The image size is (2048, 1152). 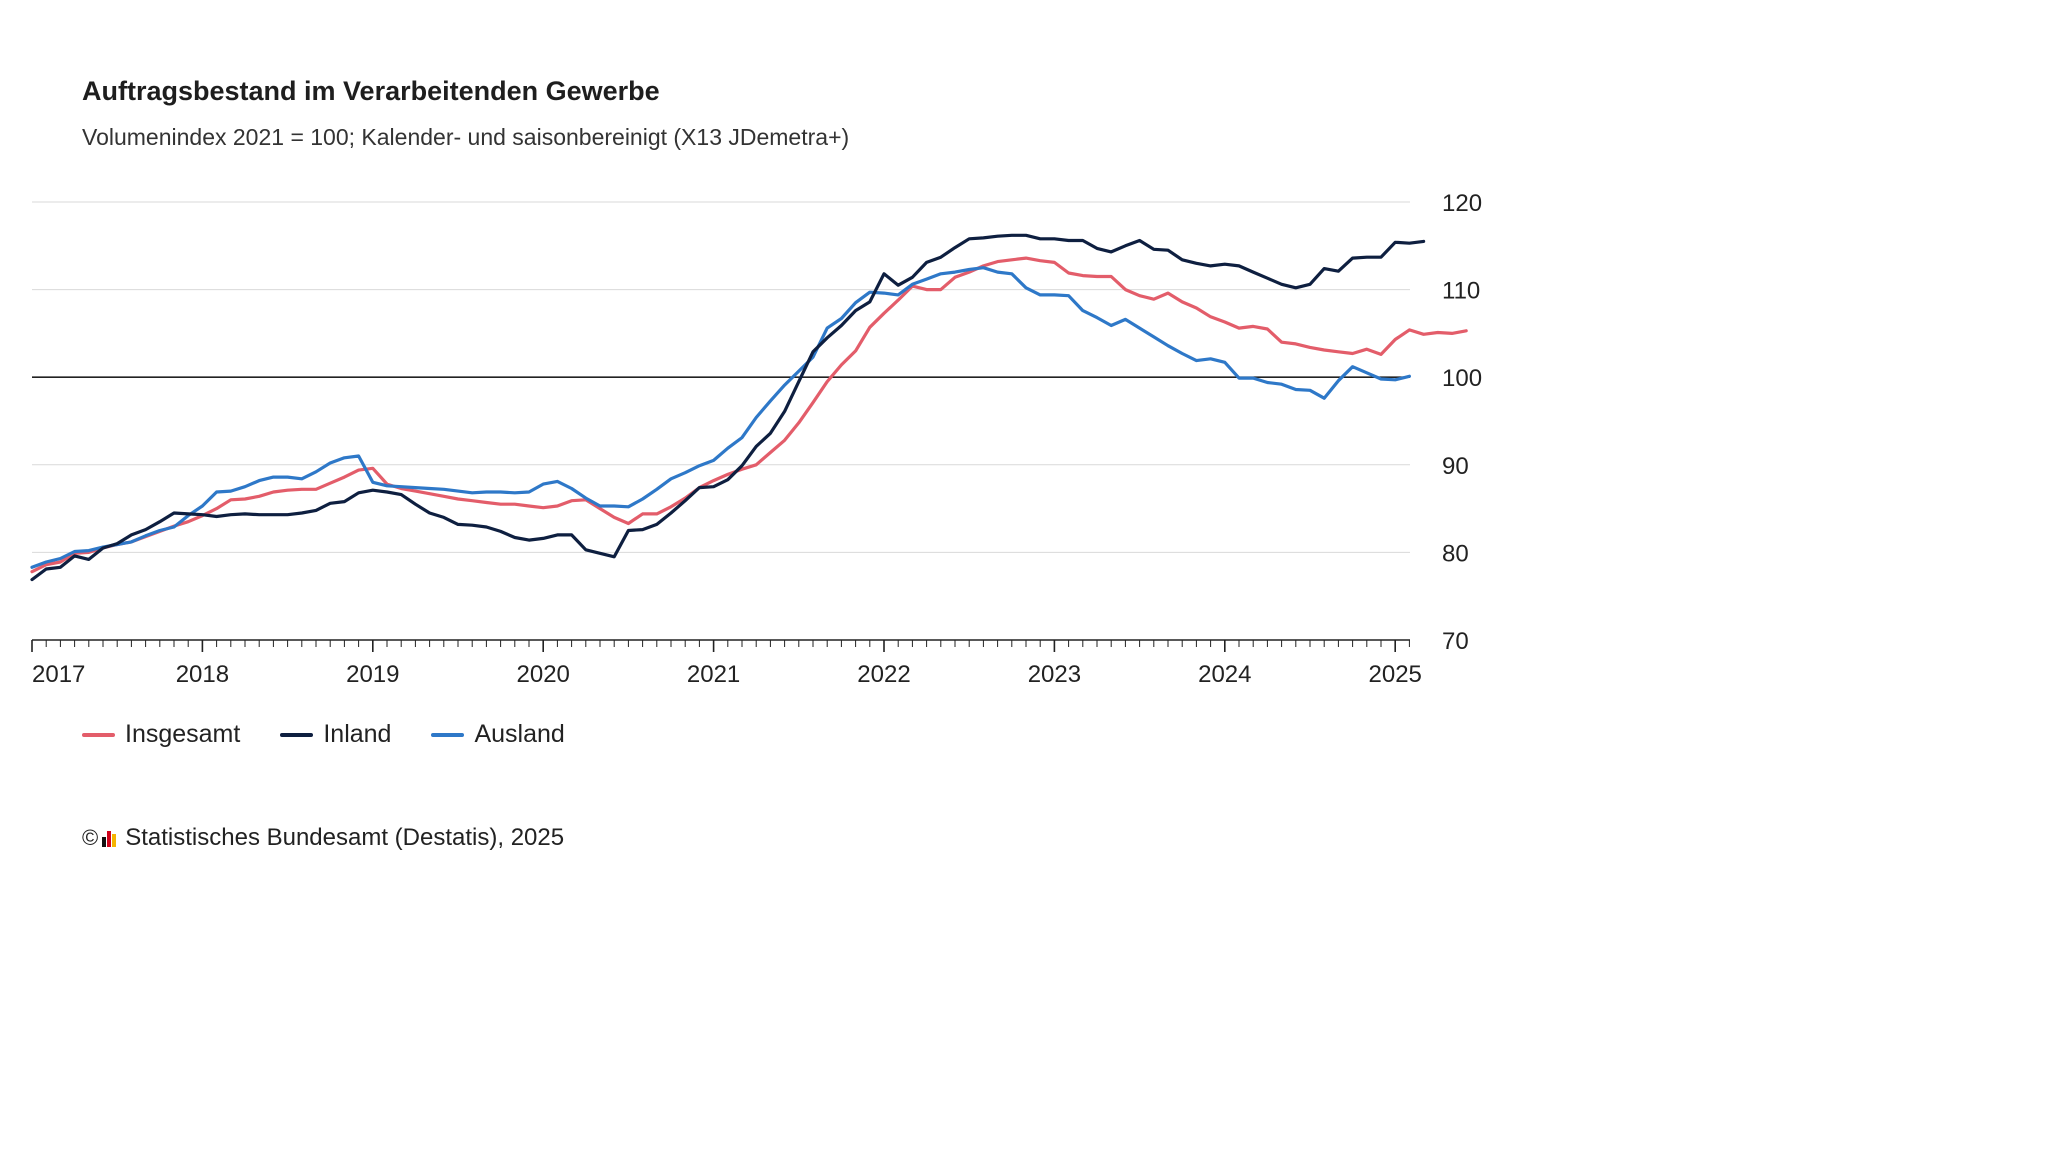 I want to click on y-tick-label: 120, so click(x=1462, y=203).